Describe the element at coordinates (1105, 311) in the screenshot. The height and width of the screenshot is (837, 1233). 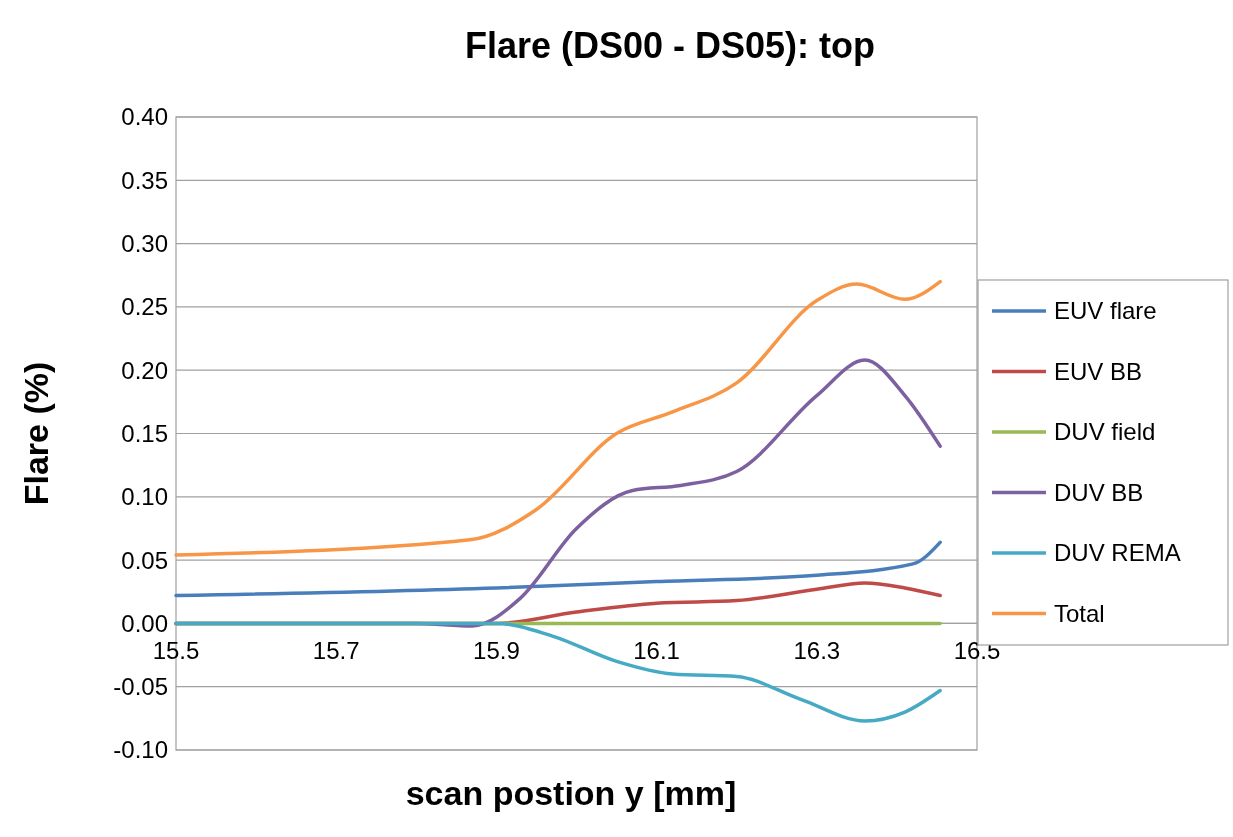
I see `legend-label: EUV flare` at that location.